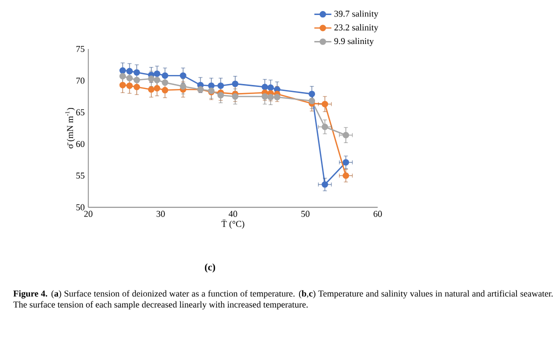  Describe the element at coordinates (354, 42) in the screenshot. I see `legend-label: 9.9 salinity` at that location.